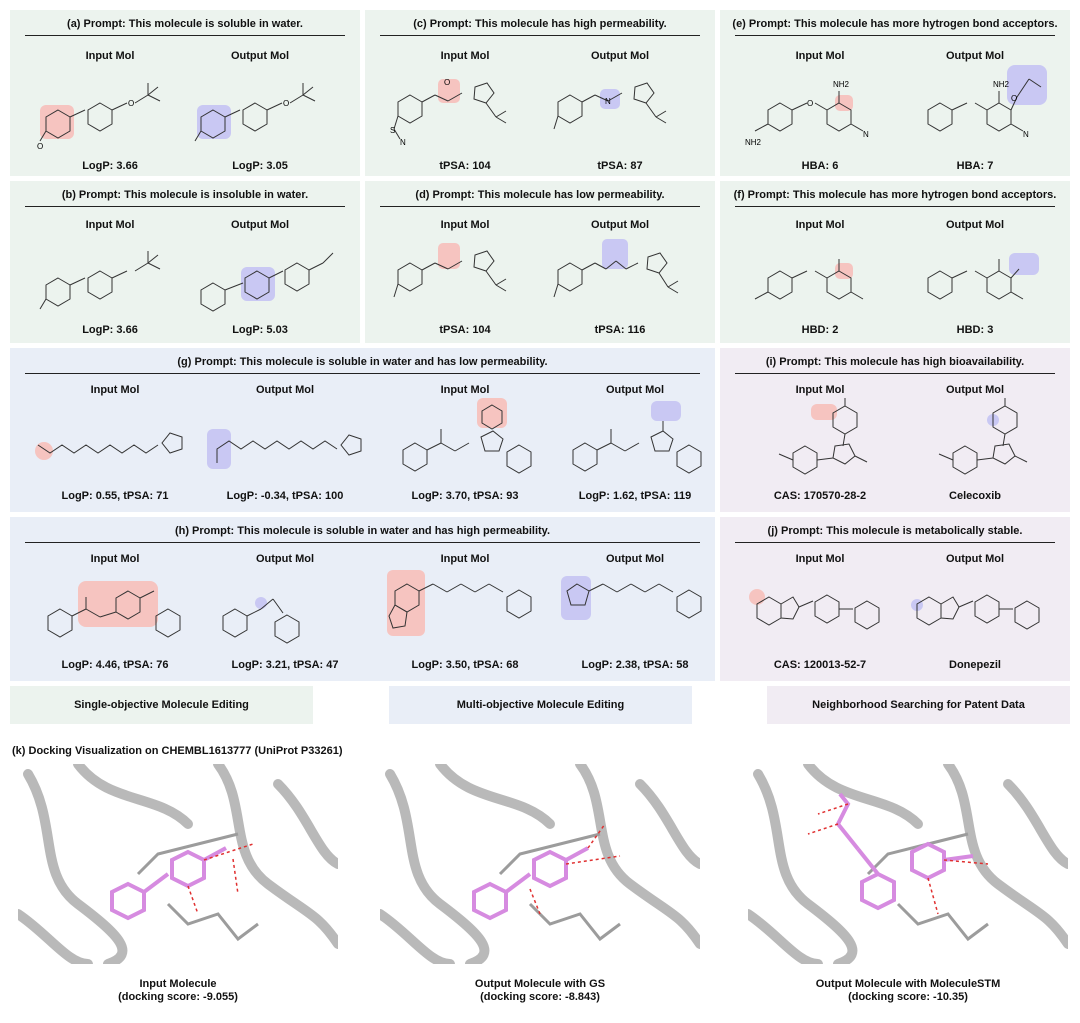 The width and height of the screenshot is (1080, 1023). Describe the element at coordinates (260, 166) in the screenshot. I see `output-property-value: LogP: 3.05` at that location.